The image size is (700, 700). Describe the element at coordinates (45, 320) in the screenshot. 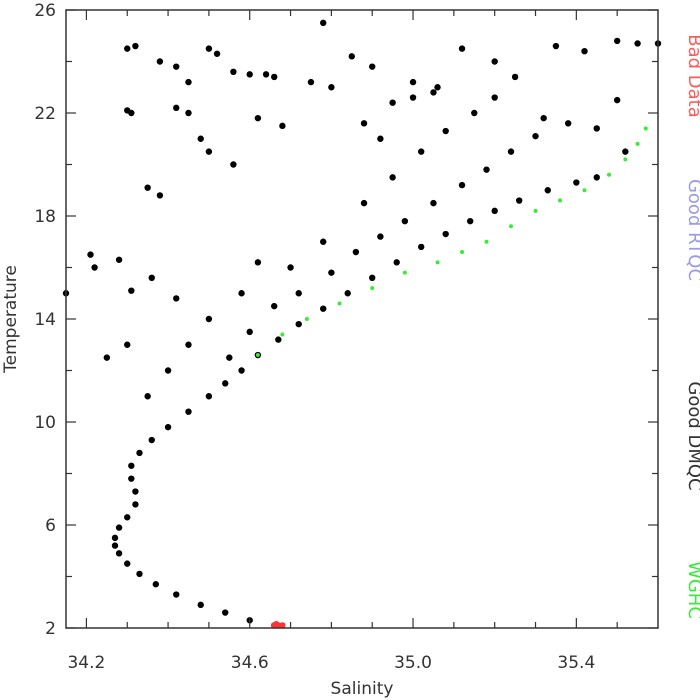

I see `y-tick-label: 14` at that location.